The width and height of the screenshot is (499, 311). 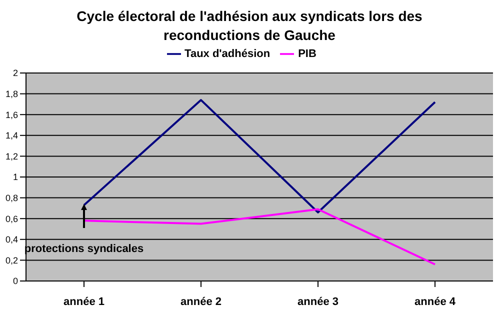 What do you see at coordinates (307, 54) in the screenshot?
I see `legend-label: PIB` at bounding box center [307, 54].